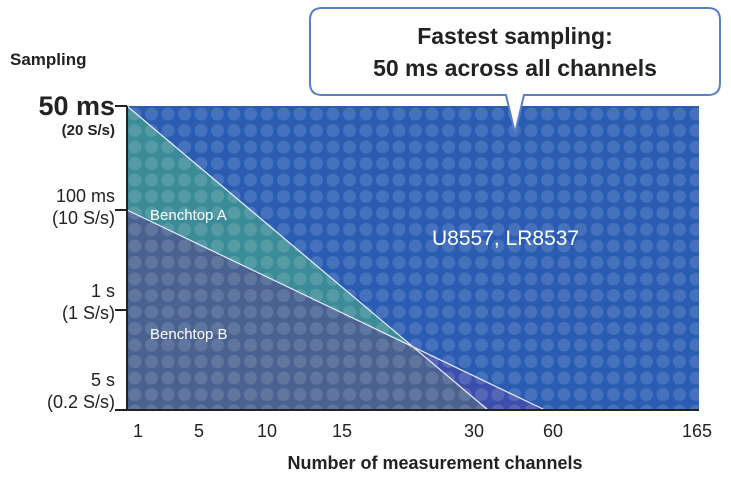 The image size is (731, 477). I want to click on x-tick-label: 10, so click(267, 431).